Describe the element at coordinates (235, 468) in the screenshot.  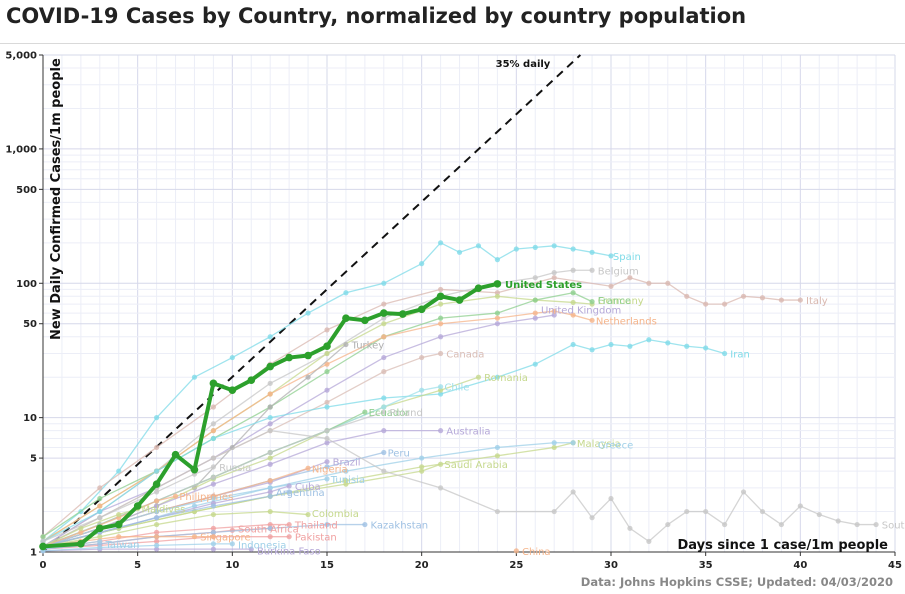
I see `series-label: Russia` at that location.